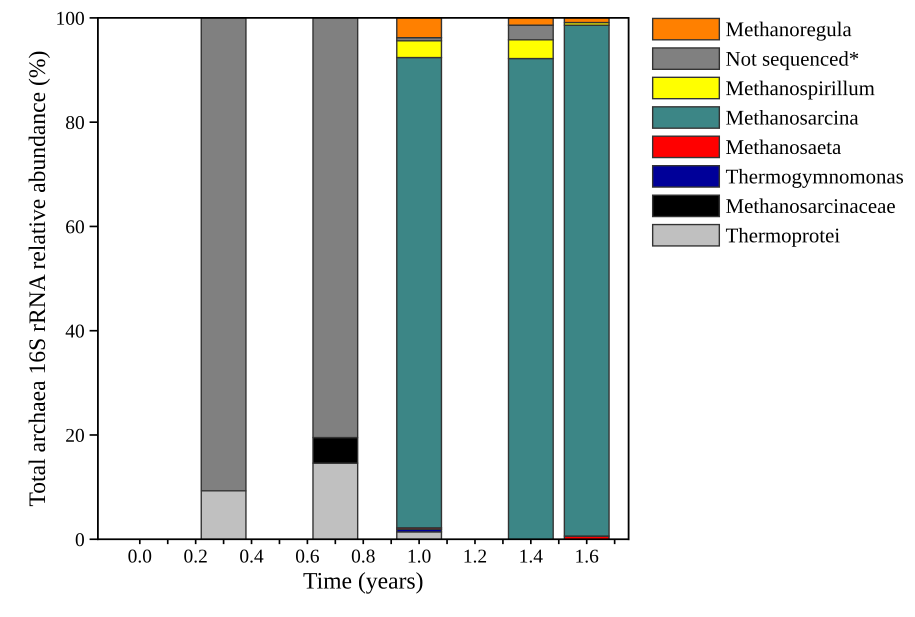 Image resolution: width=915 pixels, height=617 pixels. What do you see at coordinates (475, 556) in the screenshot?
I see `x-tick-label: 1.2` at bounding box center [475, 556].